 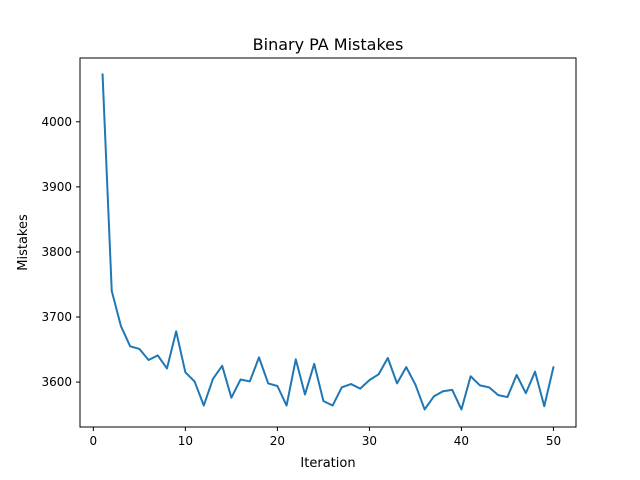 I want to click on x-axis: 0 10 20 30 40 50, so click(x=325, y=437).